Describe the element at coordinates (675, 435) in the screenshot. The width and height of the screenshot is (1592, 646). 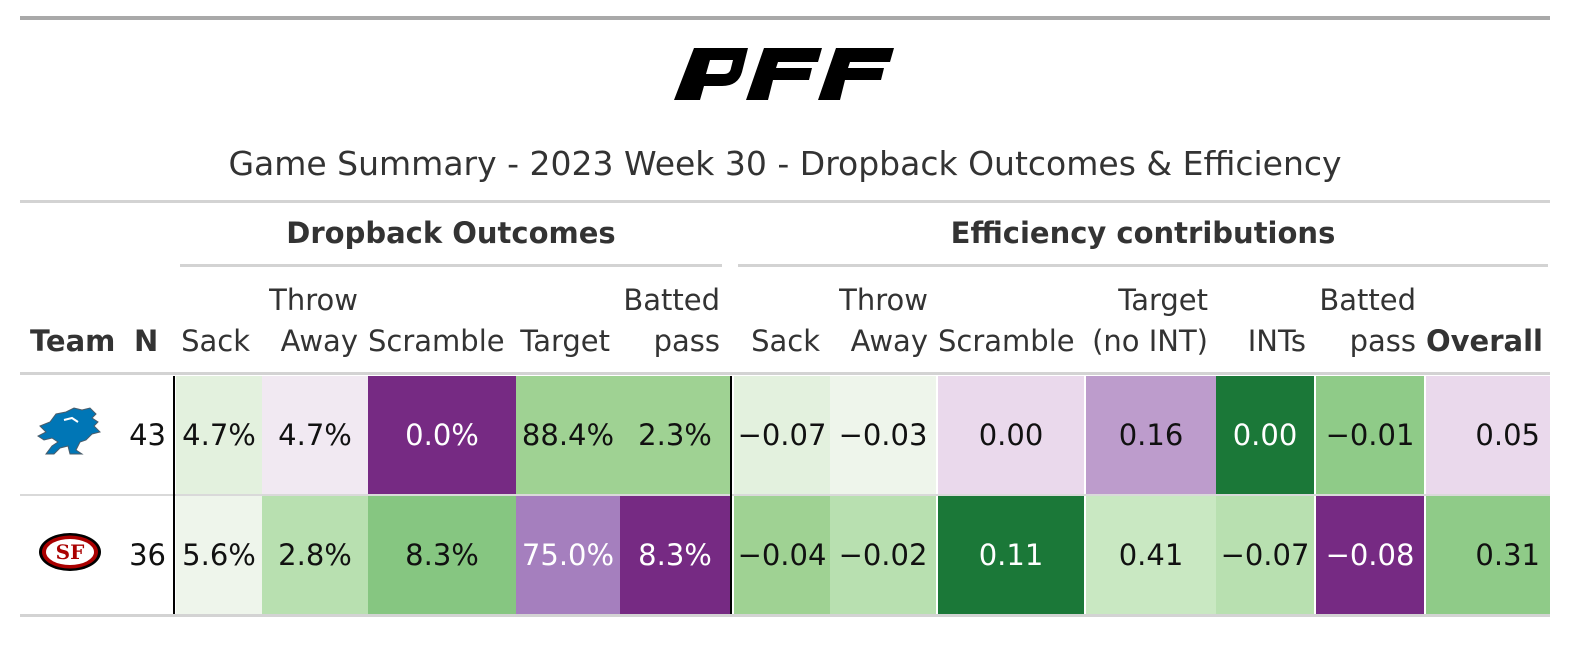
I see `cell-outcome-batted-pass: 2.3%` at that location.